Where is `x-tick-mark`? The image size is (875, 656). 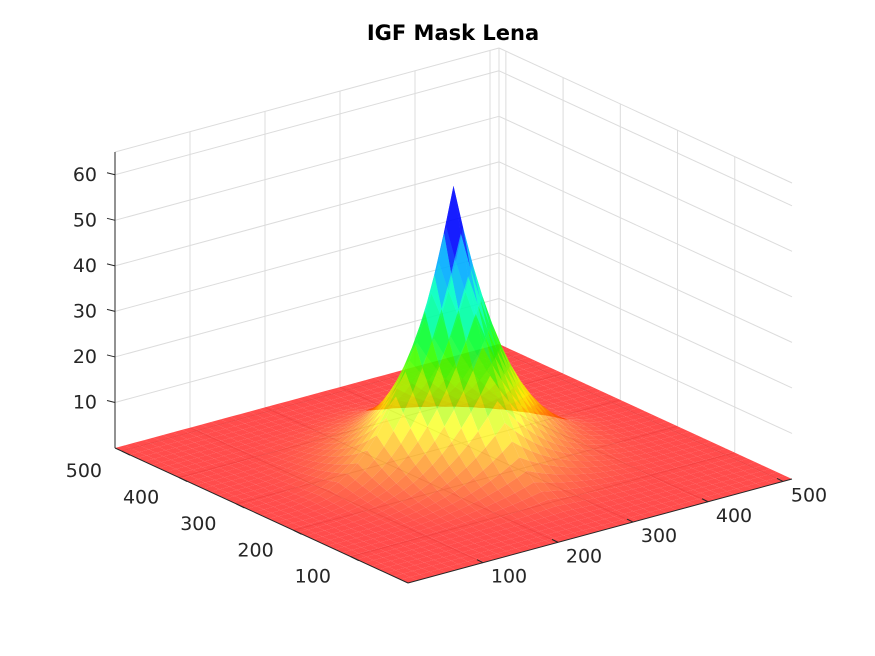 x-tick-mark is located at coordinates (780, 479).